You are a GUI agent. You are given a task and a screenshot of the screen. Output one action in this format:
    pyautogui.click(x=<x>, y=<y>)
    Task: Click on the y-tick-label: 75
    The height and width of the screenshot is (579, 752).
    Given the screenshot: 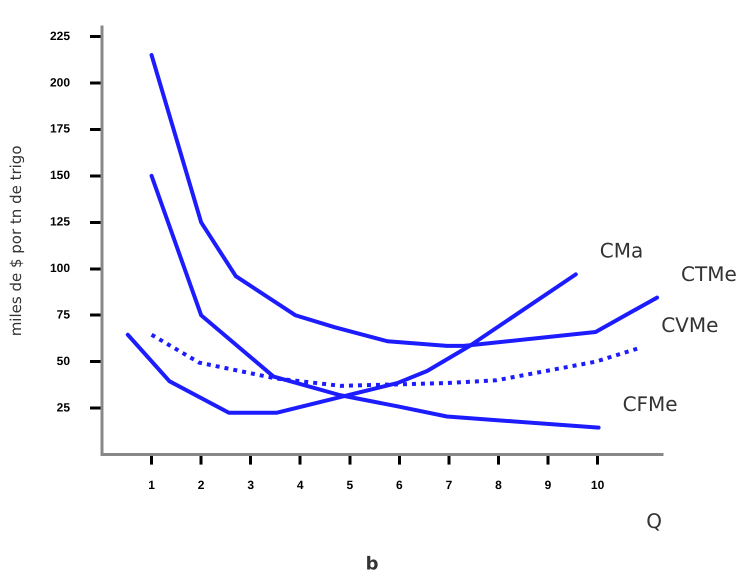 What is the action you would take?
    pyautogui.click(x=63, y=315)
    